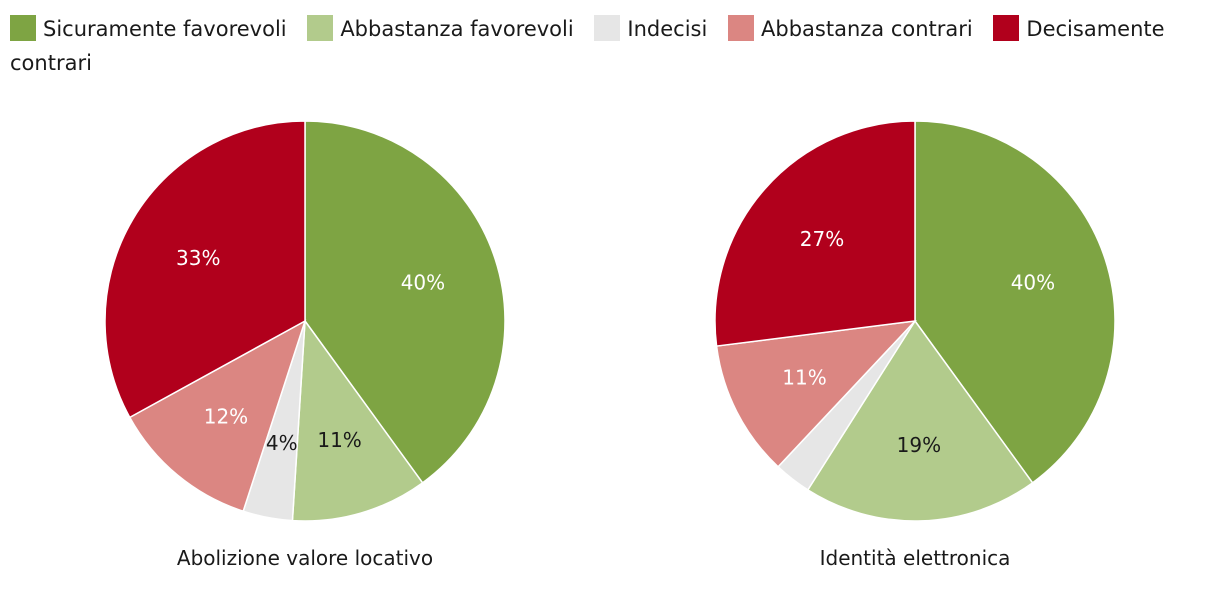 The width and height of the screenshot is (1220, 602). I want to click on data-label-abbastanza-contrari: 11%, so click(804, 377).